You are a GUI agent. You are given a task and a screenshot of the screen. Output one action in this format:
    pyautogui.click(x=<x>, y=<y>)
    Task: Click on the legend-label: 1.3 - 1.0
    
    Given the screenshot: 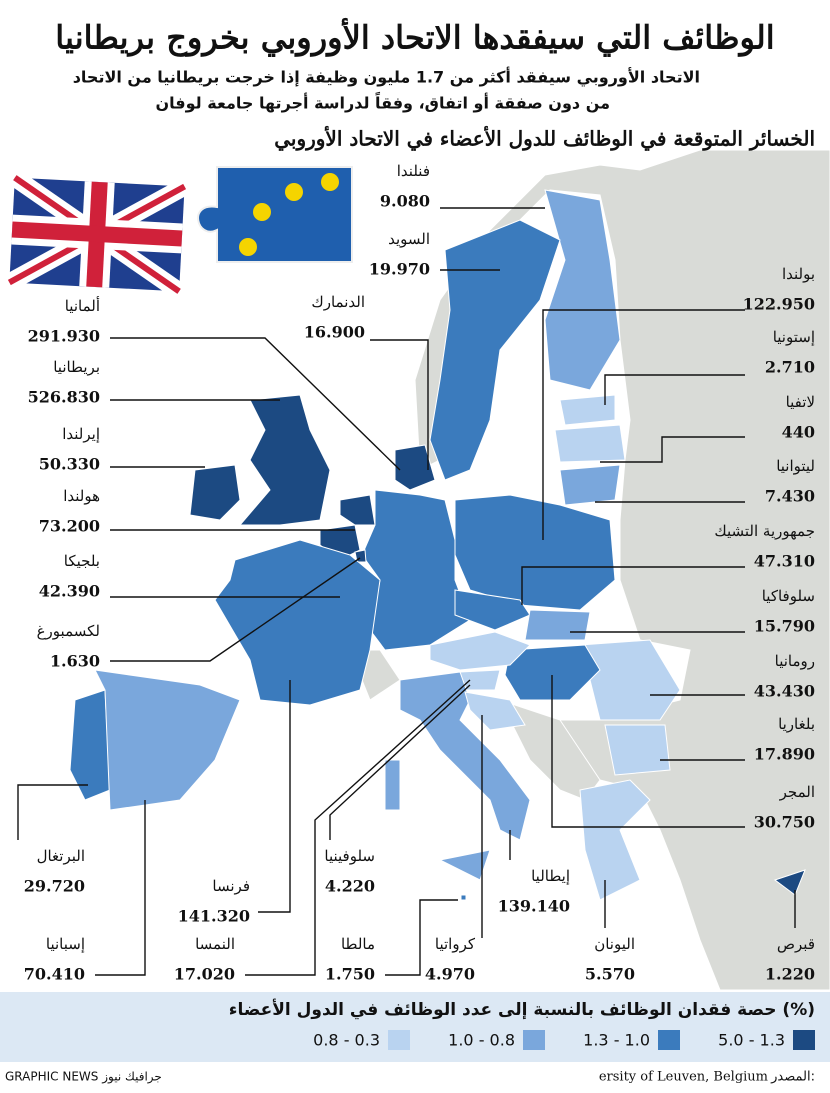 What is the action you would take?
    pyautogui.click(x=616, y=1040)
    